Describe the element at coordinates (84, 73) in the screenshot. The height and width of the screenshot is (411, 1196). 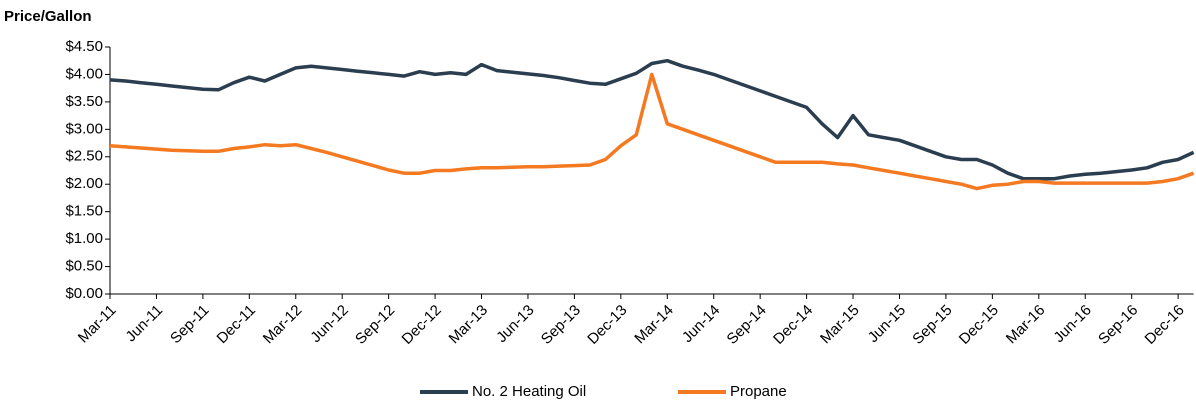
I see `y-tick-label: $4.00` at that location.